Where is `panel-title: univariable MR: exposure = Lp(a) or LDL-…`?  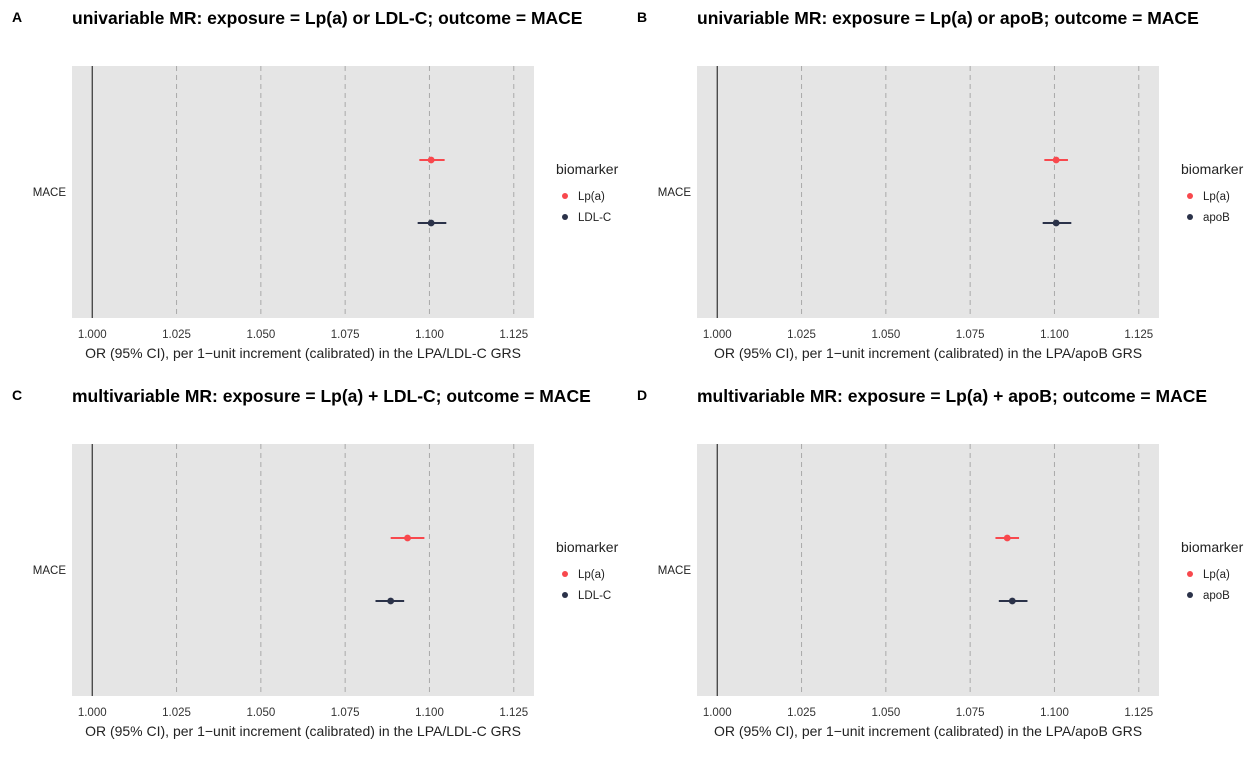 panel-title: univariable MR: exposure = Lp(a) or LDL-… is located at coordinates (327, 18).